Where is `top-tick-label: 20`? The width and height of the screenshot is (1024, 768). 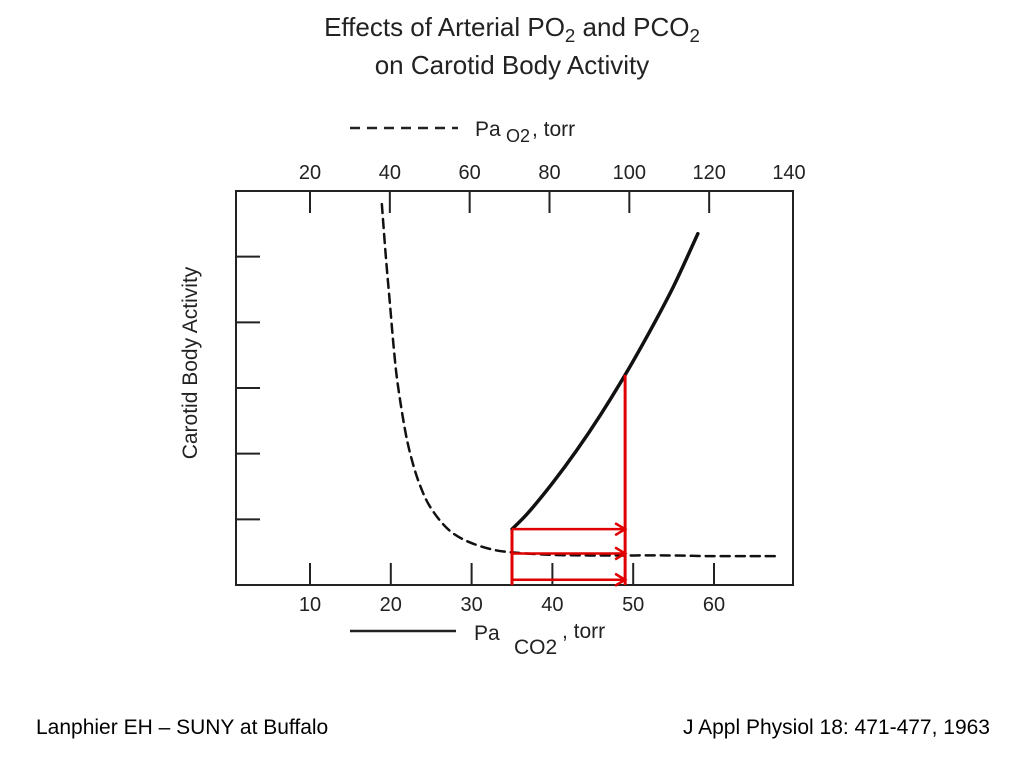
top-tick-label: 20 is located at coordinates (310, 173).